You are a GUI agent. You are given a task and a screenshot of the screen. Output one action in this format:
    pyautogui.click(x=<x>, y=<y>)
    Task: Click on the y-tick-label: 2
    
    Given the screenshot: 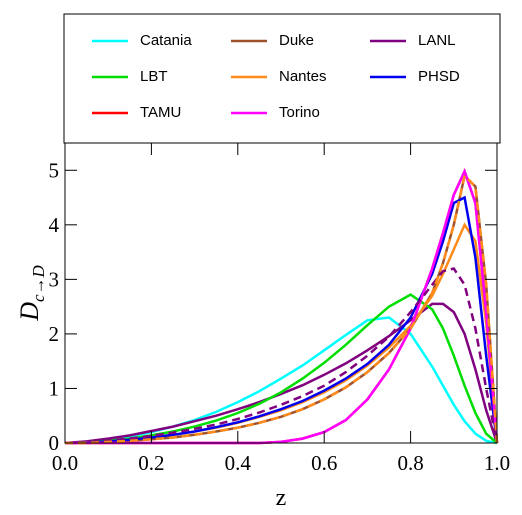 What is the action you would take?
    pyautogui.click(x=54, y=334)
    